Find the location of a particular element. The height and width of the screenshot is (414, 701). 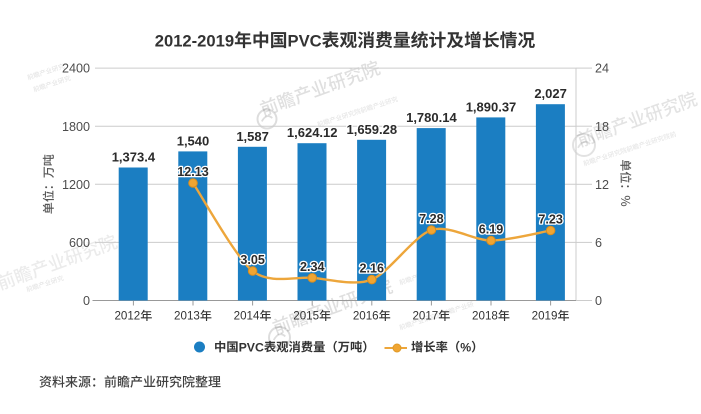

svg-text: 2,027 is located at coordinates (550, 93).